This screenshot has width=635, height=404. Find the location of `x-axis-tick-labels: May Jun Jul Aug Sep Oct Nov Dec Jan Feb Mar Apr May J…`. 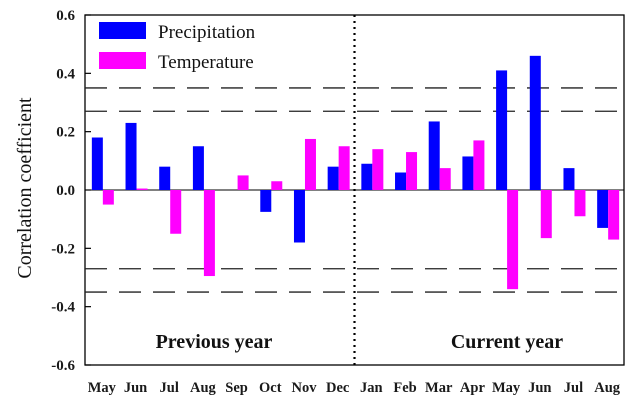

x-axis-tick-labels: May Jun Jul Aug Sep Oct Nov Dec Jan Feb Mar Apr May J… is located at coordinates (354, 388).